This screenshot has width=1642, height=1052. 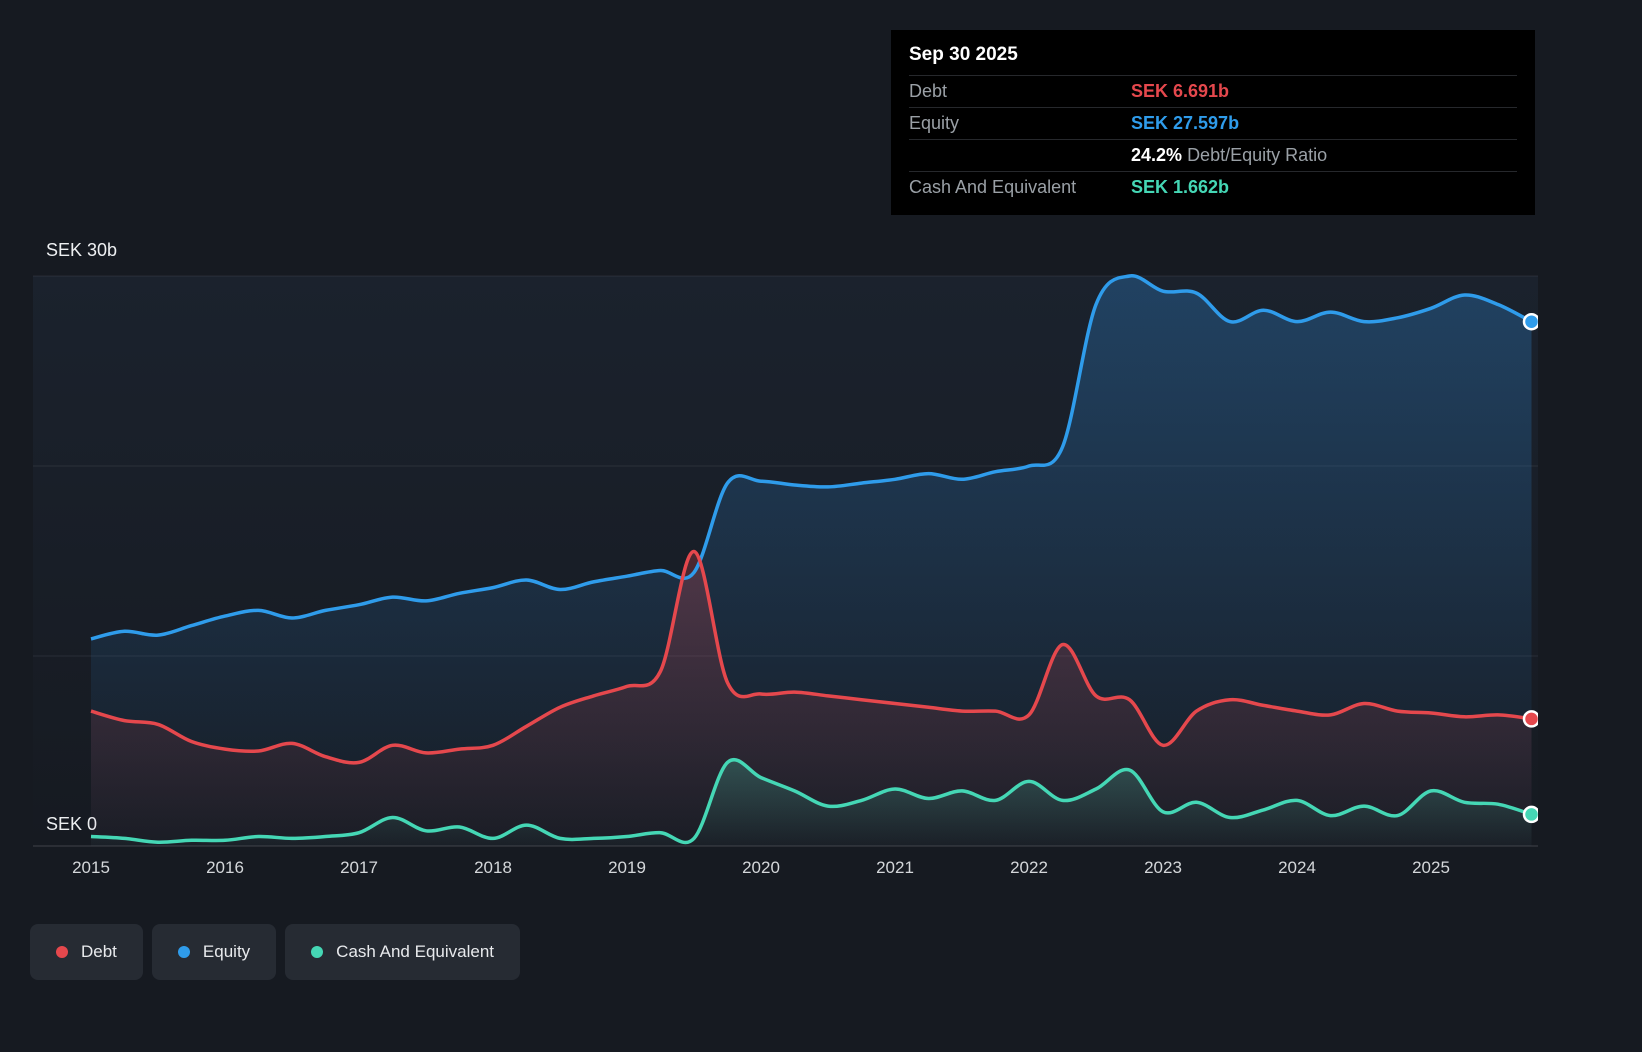 What do you see at coordinates (895, 867) in the screenshot?
I see `x-tick-label: 2021` at bounding box center [895, 867].